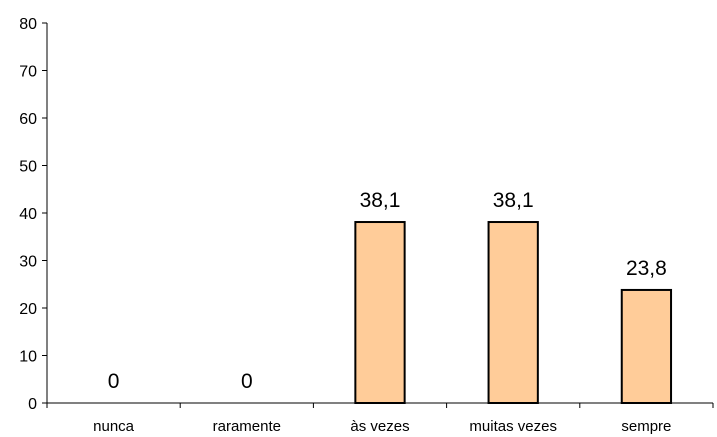 Image resolution: width=717 pixels, height=437 pixels. I want to click on x-category-label: às vezes, so click(379, 426).